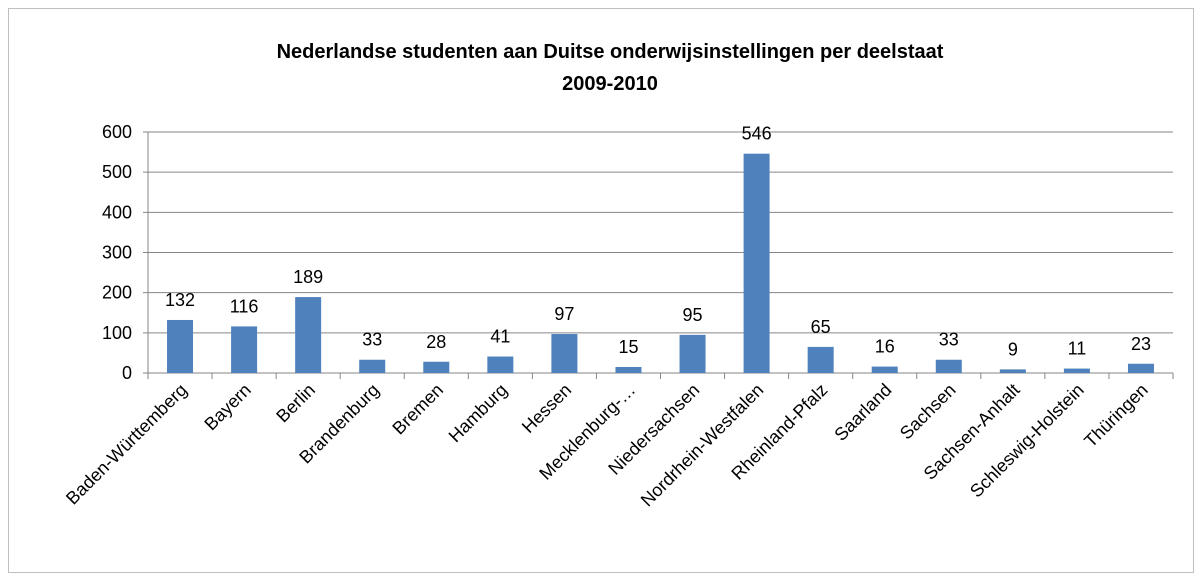 The height and width of the screenshot is (581, 1202). I want to click on y-tick-label: 400, so click(117, 212).